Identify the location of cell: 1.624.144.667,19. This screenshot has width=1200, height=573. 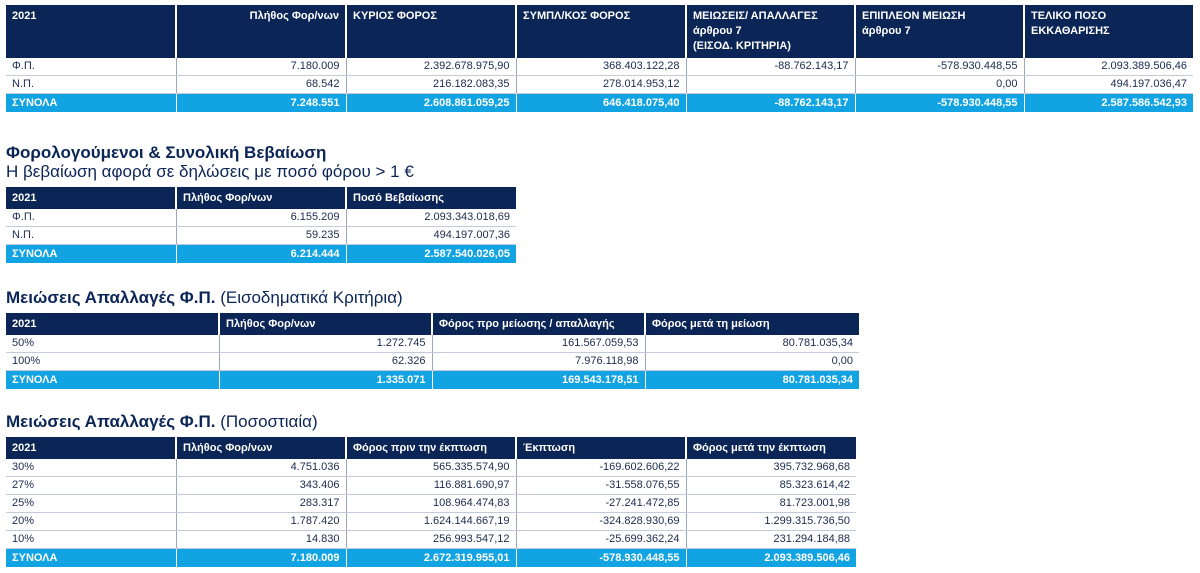
(431, 521).